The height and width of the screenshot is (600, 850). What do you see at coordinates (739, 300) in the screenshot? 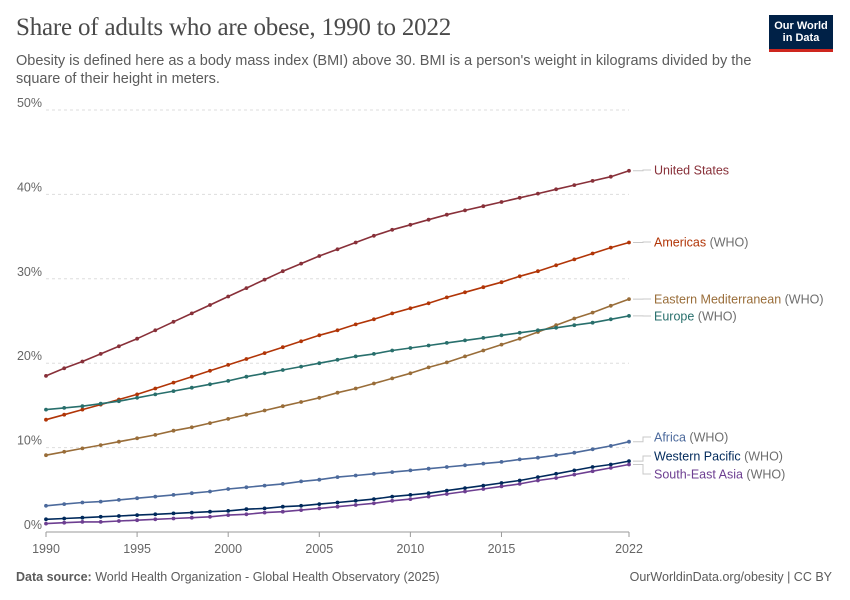
I see `series-label: Eastern Mediterranean (WHO)` at bounding box center [739, 300].